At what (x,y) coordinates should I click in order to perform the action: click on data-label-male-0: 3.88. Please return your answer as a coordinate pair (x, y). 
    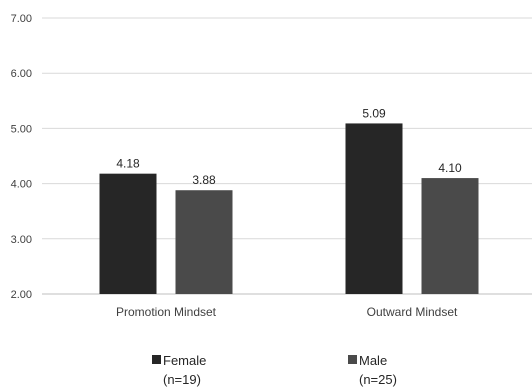
    Looking at the image, I should click on (204, 180).